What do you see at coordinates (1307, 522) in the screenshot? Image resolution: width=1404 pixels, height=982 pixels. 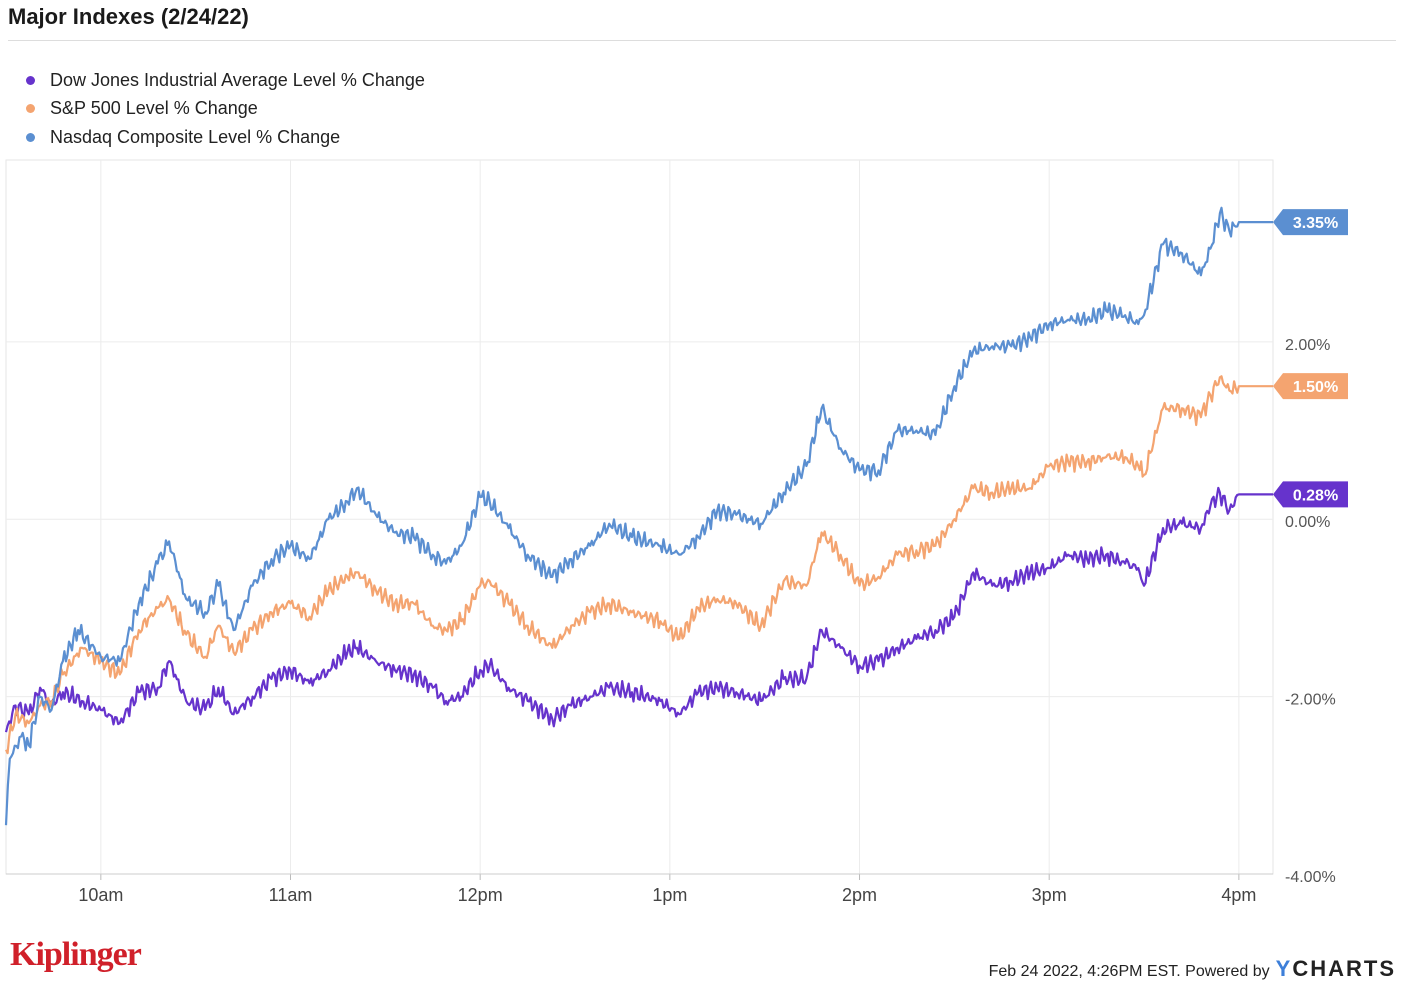 I see `y-tick-label: 0.00%` at bounding box center [1307, 522].